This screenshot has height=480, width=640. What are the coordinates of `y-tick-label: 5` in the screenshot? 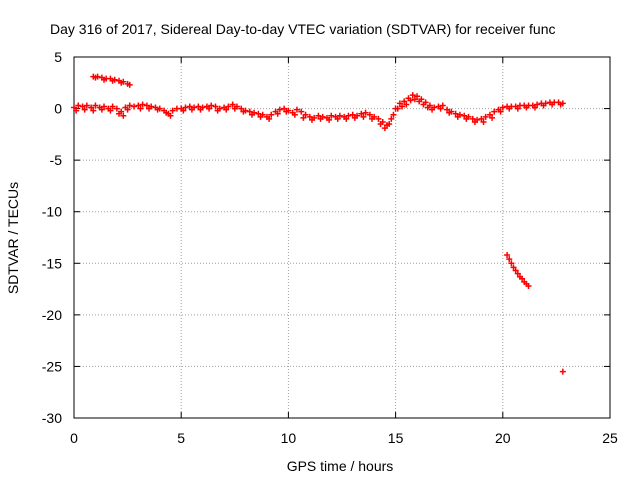 It's located at (58, 57).